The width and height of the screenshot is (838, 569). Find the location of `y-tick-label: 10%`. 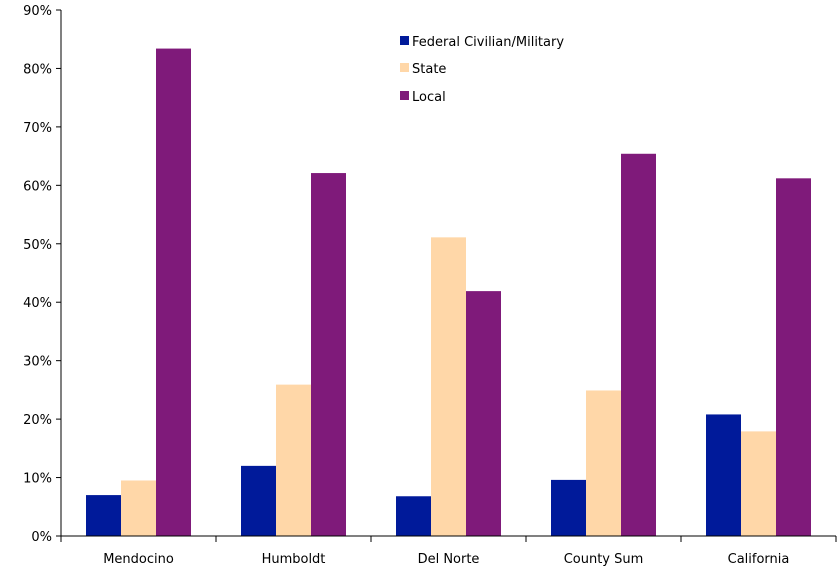

y-tick-label: 10% is located at coordinates (37, 479).